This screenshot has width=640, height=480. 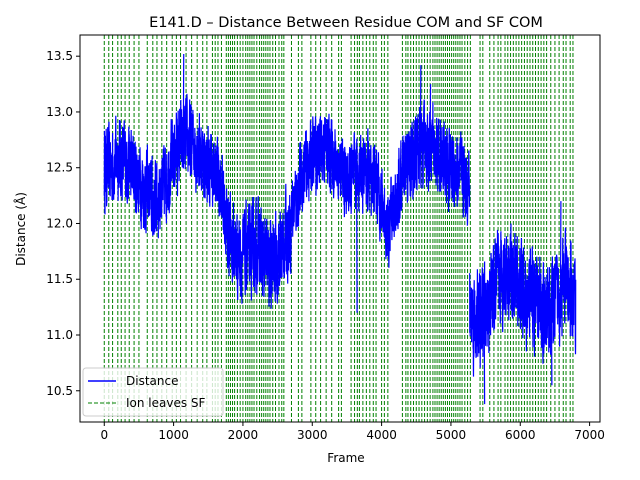 I want to click on y-tick-label-6: 13.5, so click(x=59, y=56).